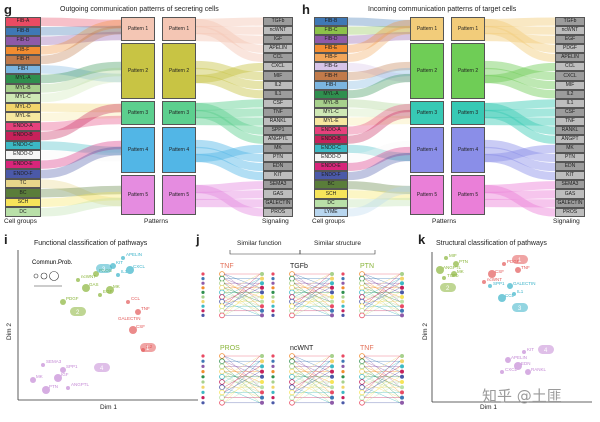  I want to click on i-label-mk: MK, so click(39, 376).